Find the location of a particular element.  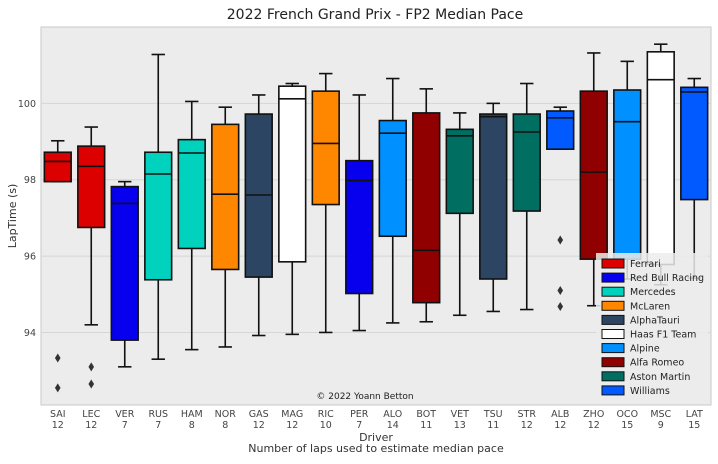

box-tsu is located at coordinates (493, 207).